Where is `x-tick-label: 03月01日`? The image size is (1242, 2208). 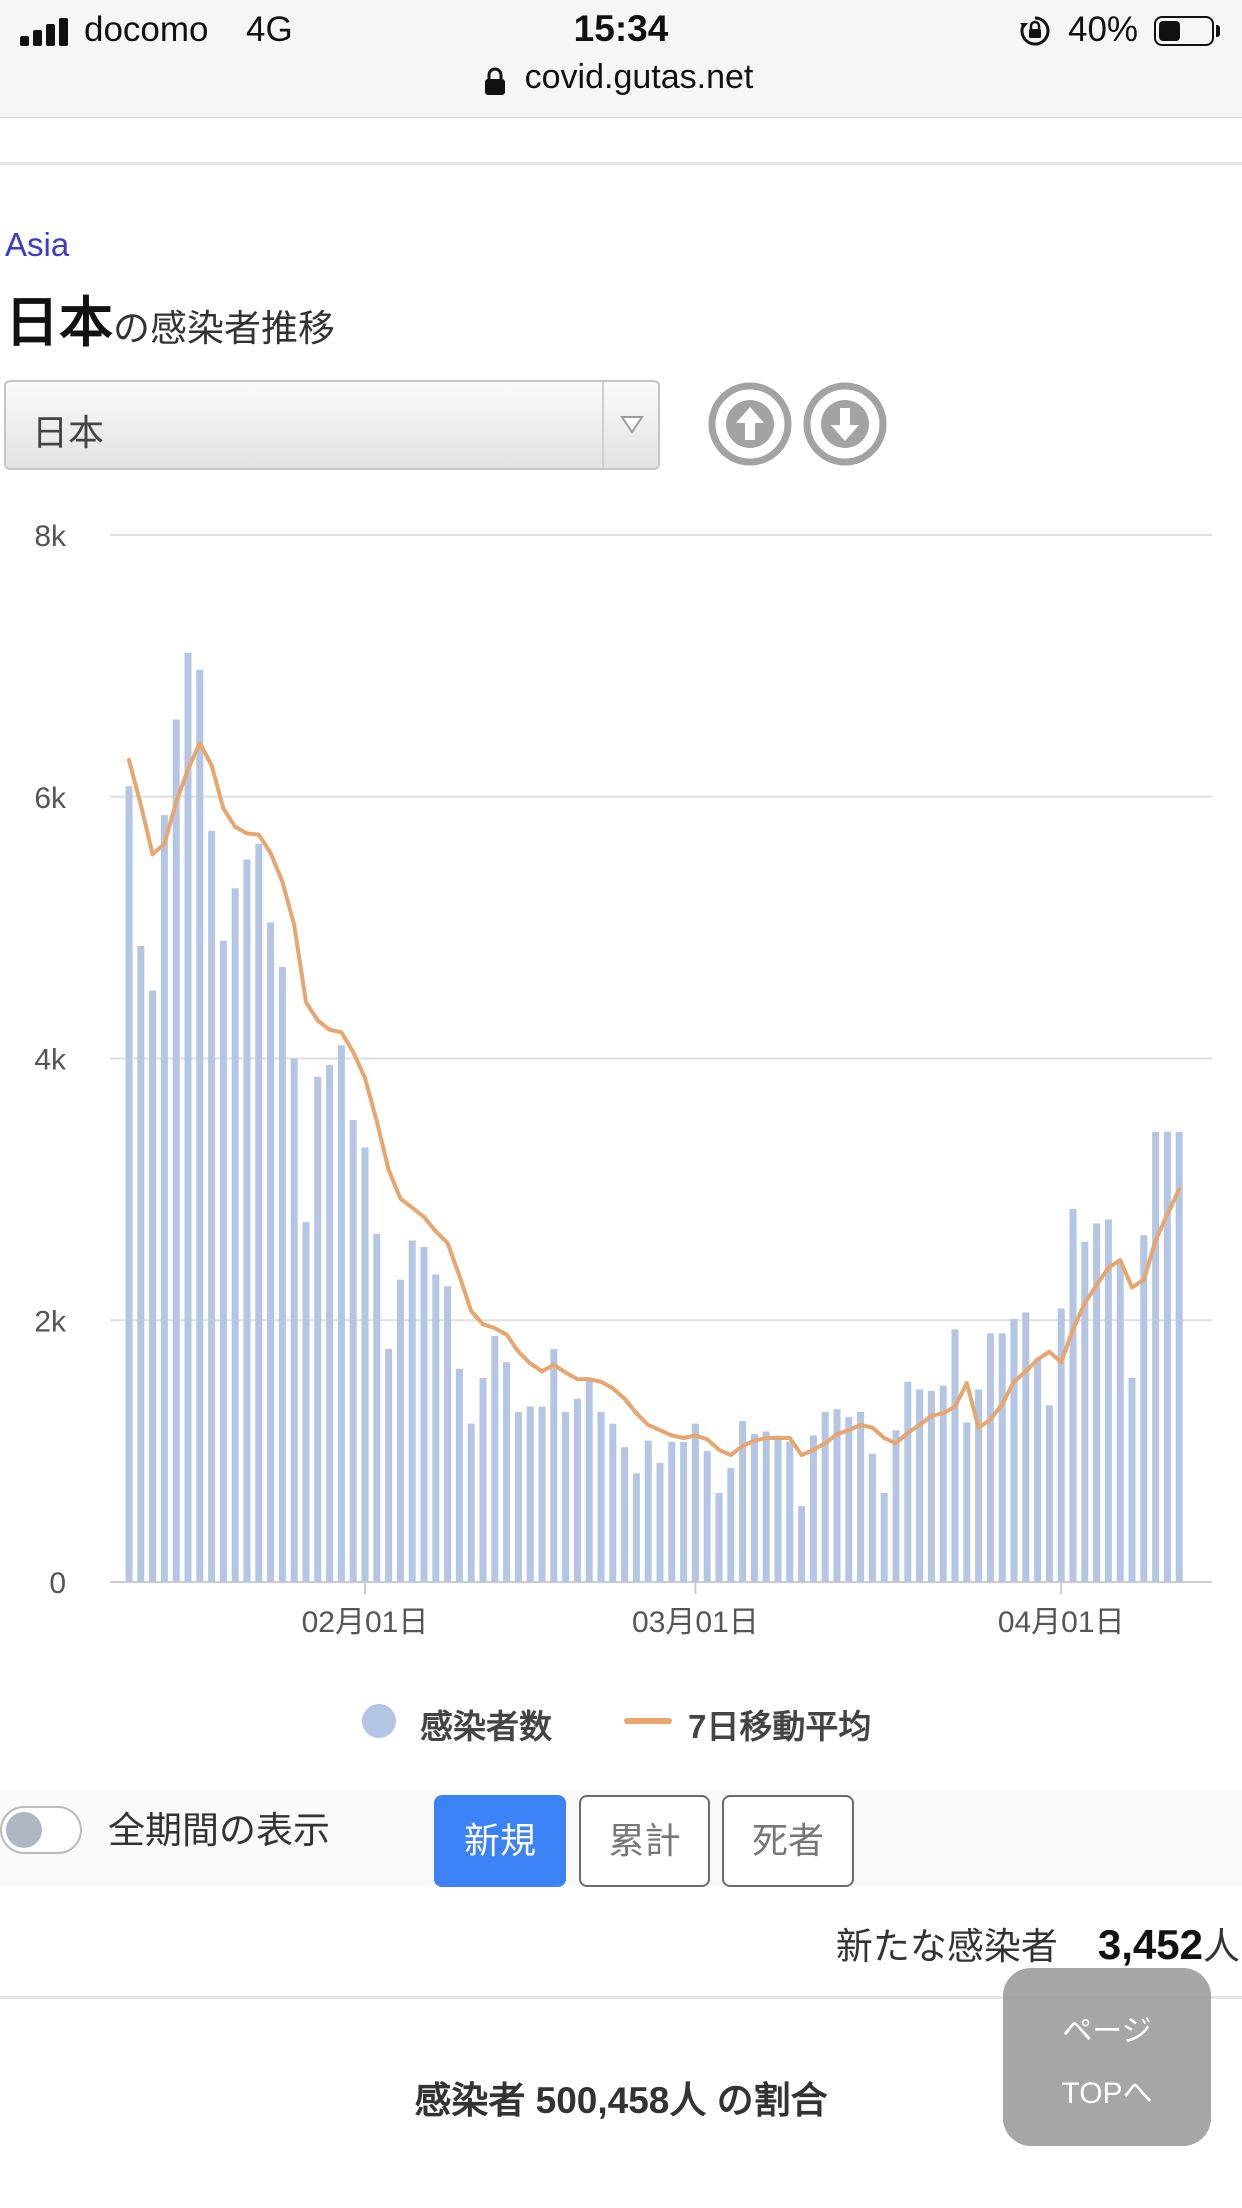 x-tick-label: 03月01日 is located at coordinates (695, 1622).